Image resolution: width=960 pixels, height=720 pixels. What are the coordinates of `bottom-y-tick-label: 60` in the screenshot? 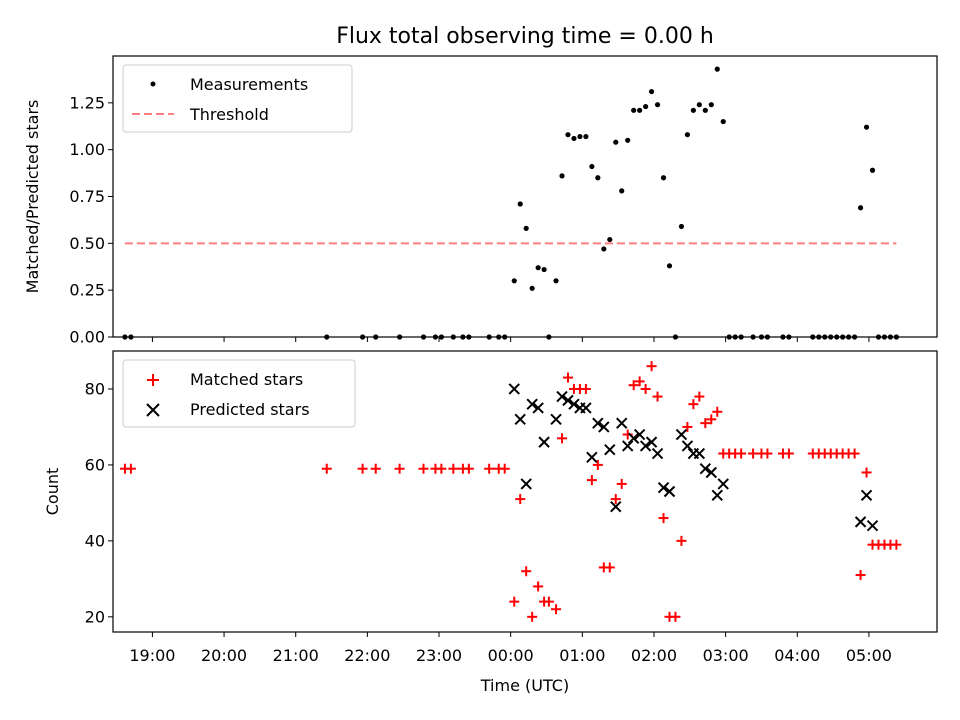 It's located at (95, 464).